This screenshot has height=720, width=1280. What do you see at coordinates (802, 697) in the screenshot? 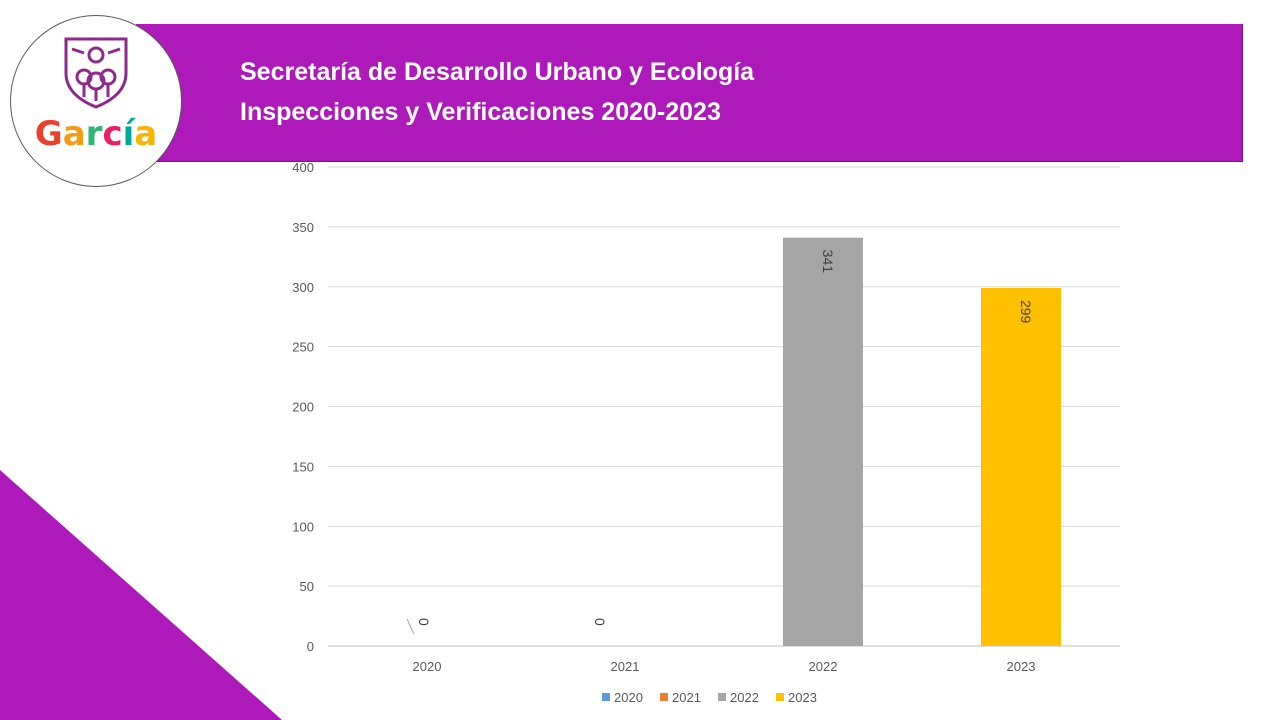
I see `legend-label: 2023` at bounding box center [802, 697].